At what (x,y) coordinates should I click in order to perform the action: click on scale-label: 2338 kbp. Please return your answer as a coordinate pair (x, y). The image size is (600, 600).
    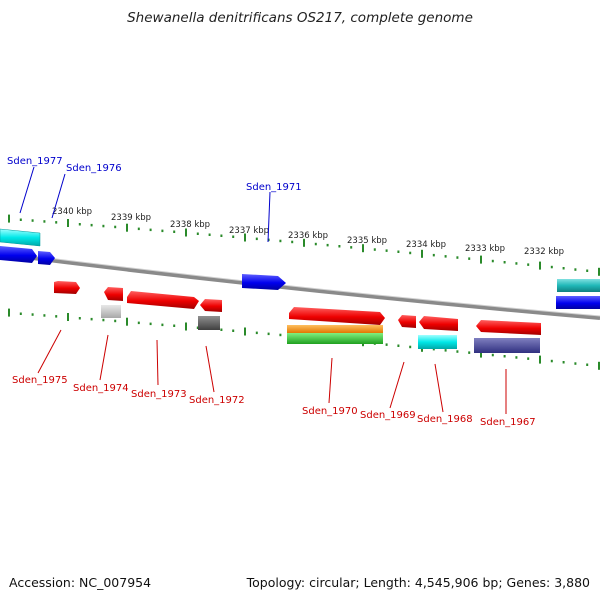
    Looking at the image, I should click on (190, 225).